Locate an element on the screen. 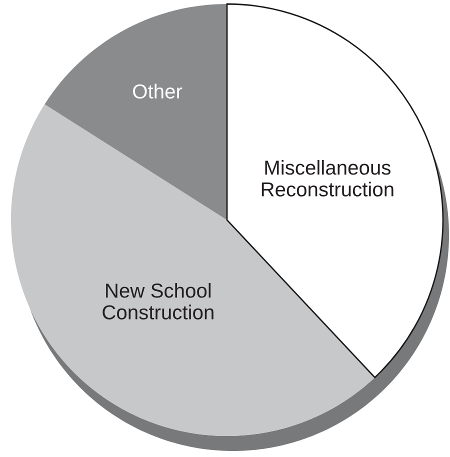 The width and height of the screenshot is (450, 457). slice-label: New School Construction is located at coordinates (158, 301).